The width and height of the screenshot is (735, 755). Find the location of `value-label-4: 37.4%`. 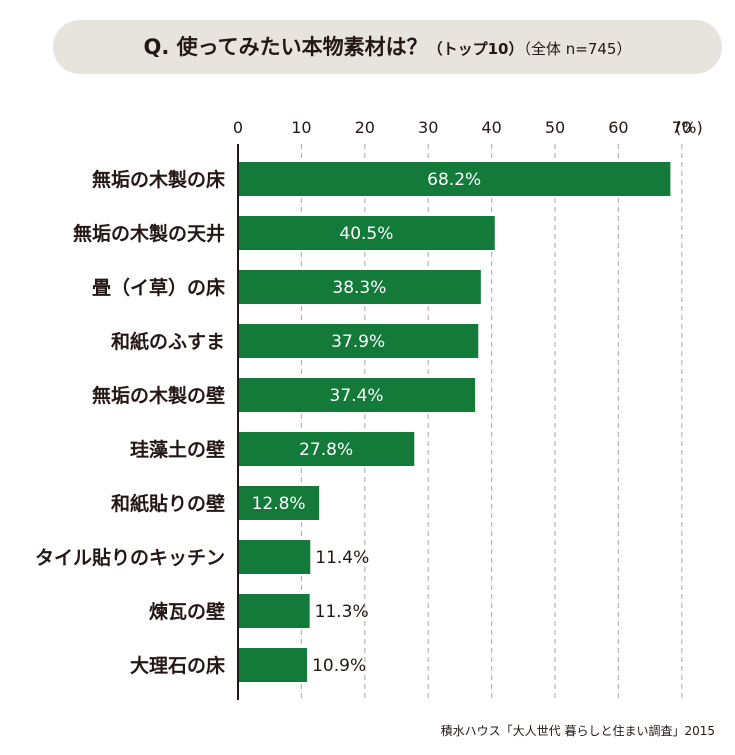

value-label-4: 37.4% is located at coordinates (357, 396).